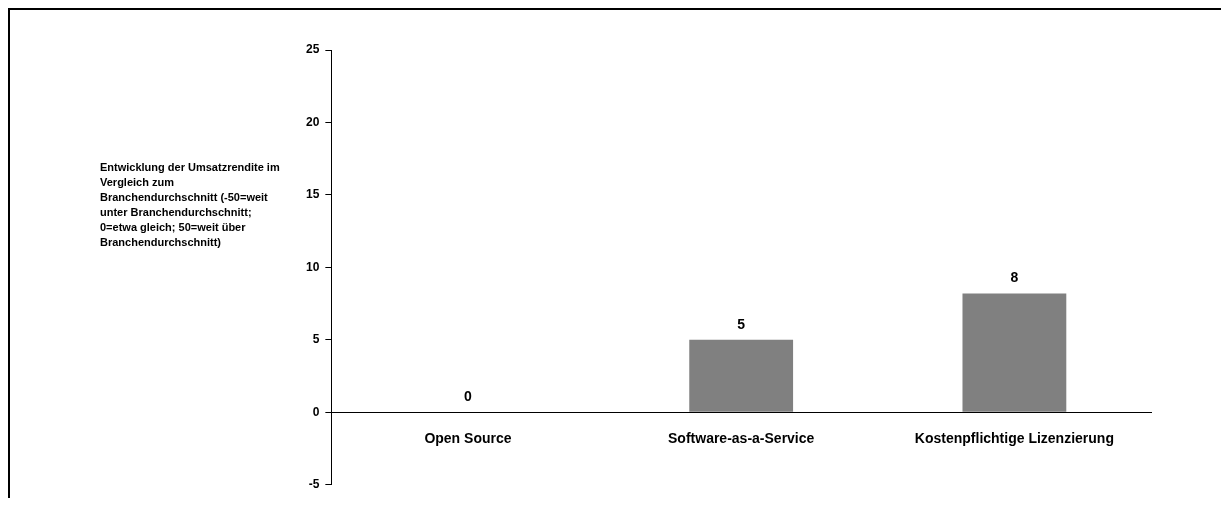  Describe the element at coordinates (468, 396) in the screenshot. I see `data-label: 0` at that location.